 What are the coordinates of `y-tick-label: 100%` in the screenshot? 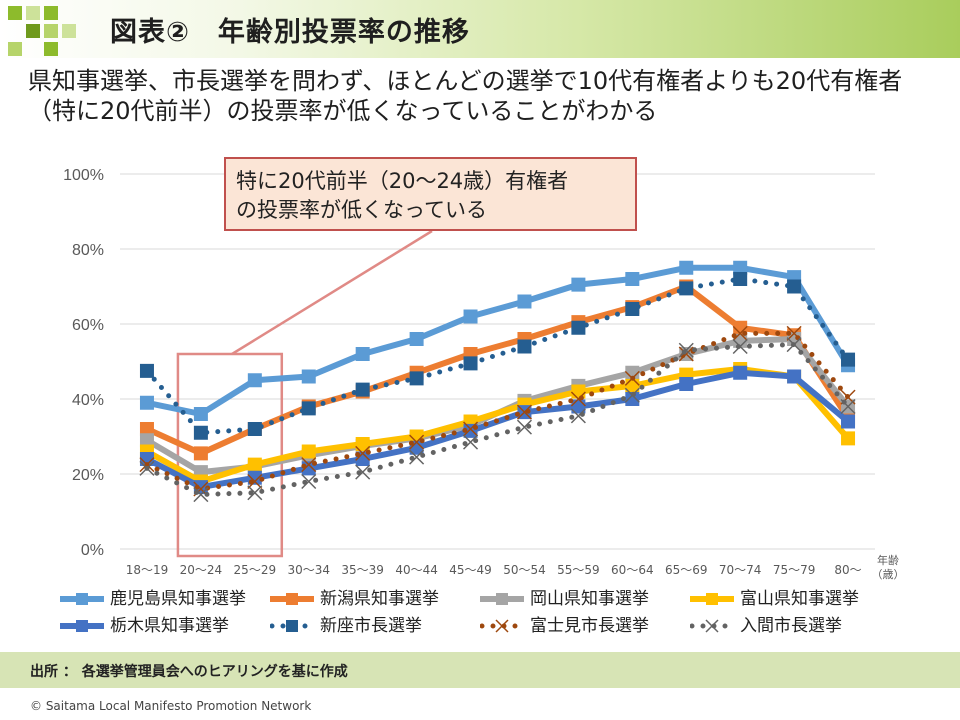 It's located at (83, 175).